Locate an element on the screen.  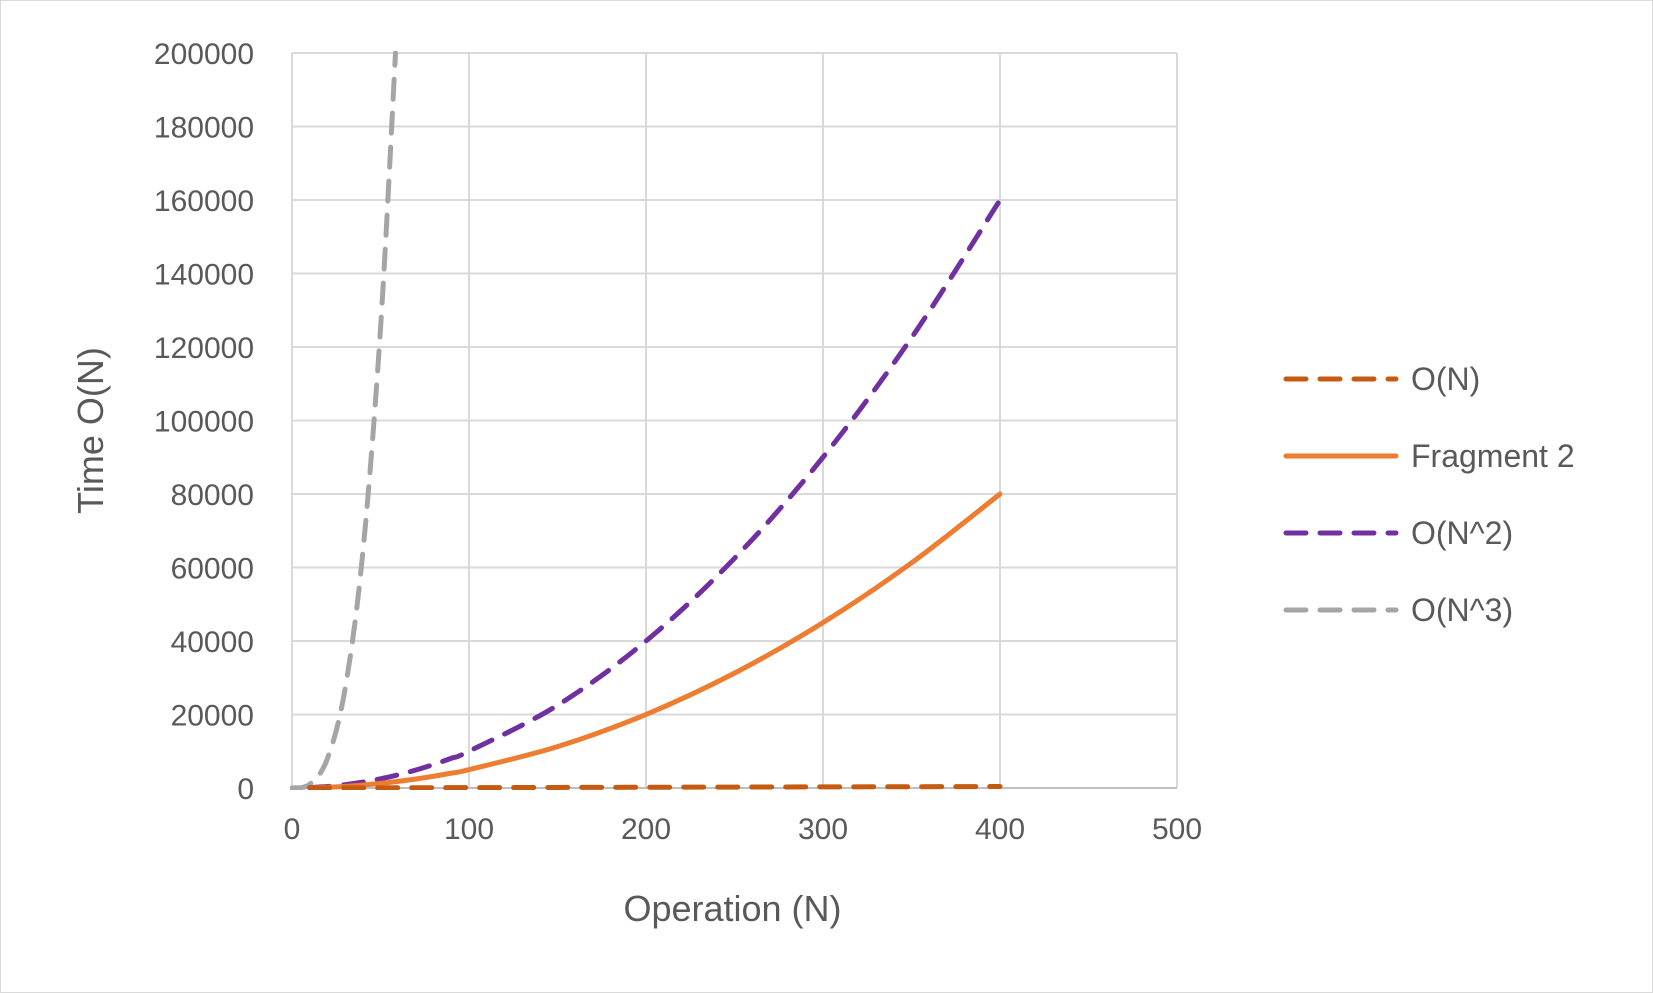
y-tick-label: 120000 is located at coordinates (204, 348).